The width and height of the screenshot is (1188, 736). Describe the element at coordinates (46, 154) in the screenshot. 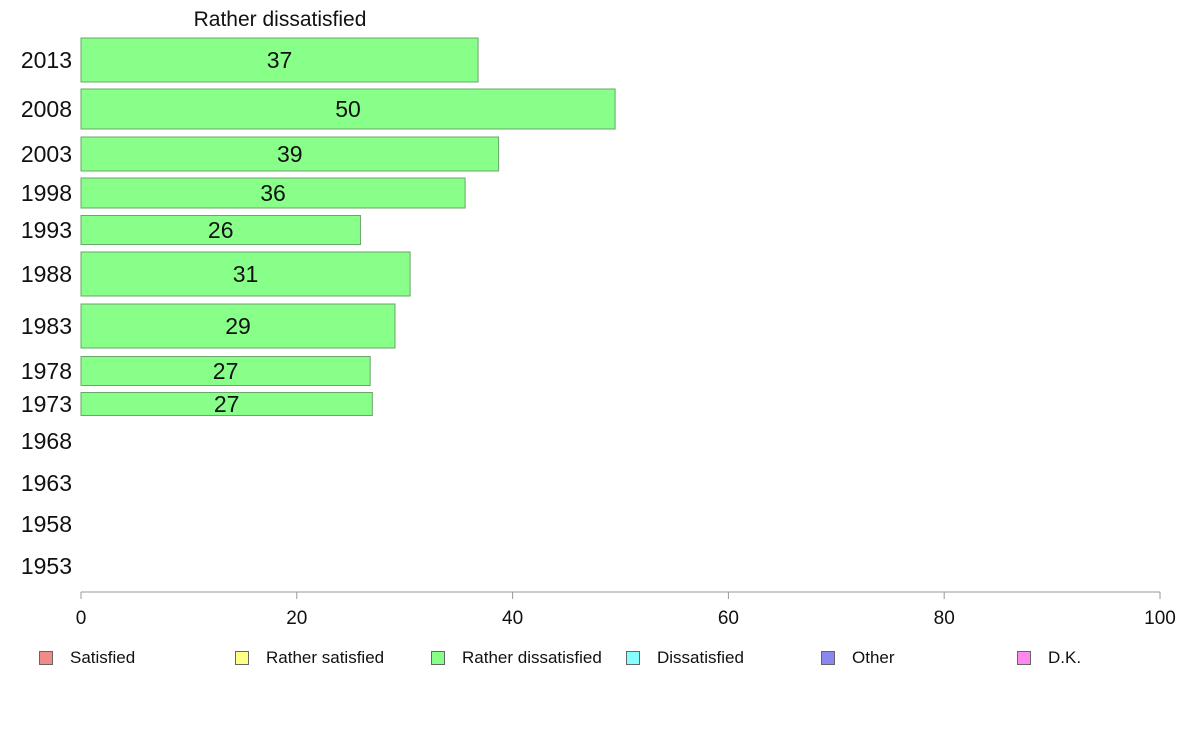

I see `y-tick-label: 2003` at that location.